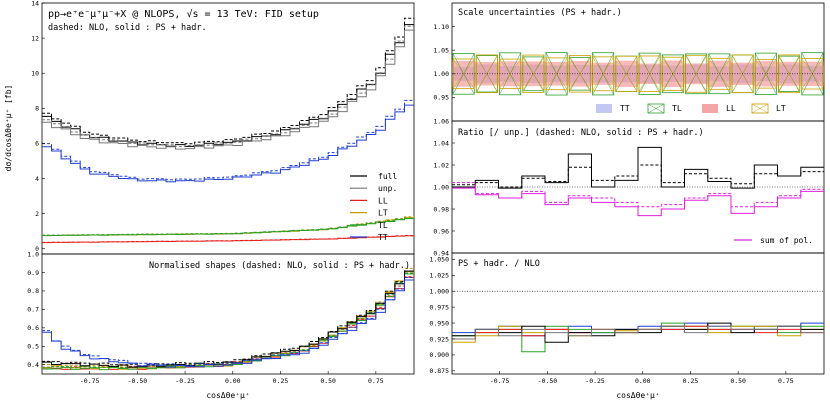 This screenshot has height=403, width=830. I want to click on main-ytick-label-3: 6, so click(37, 144).